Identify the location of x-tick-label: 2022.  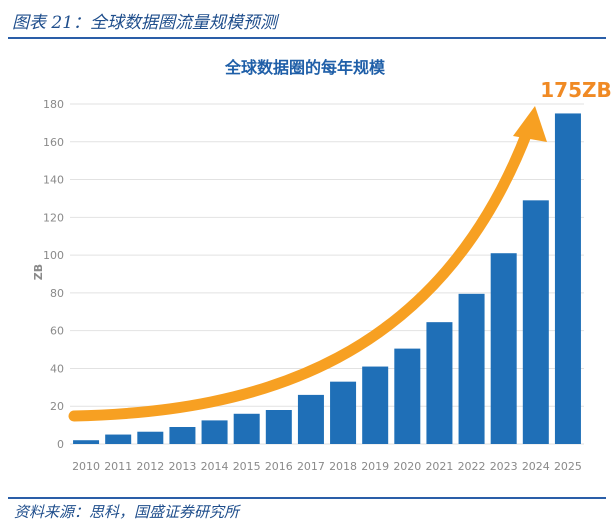
(472, 466).